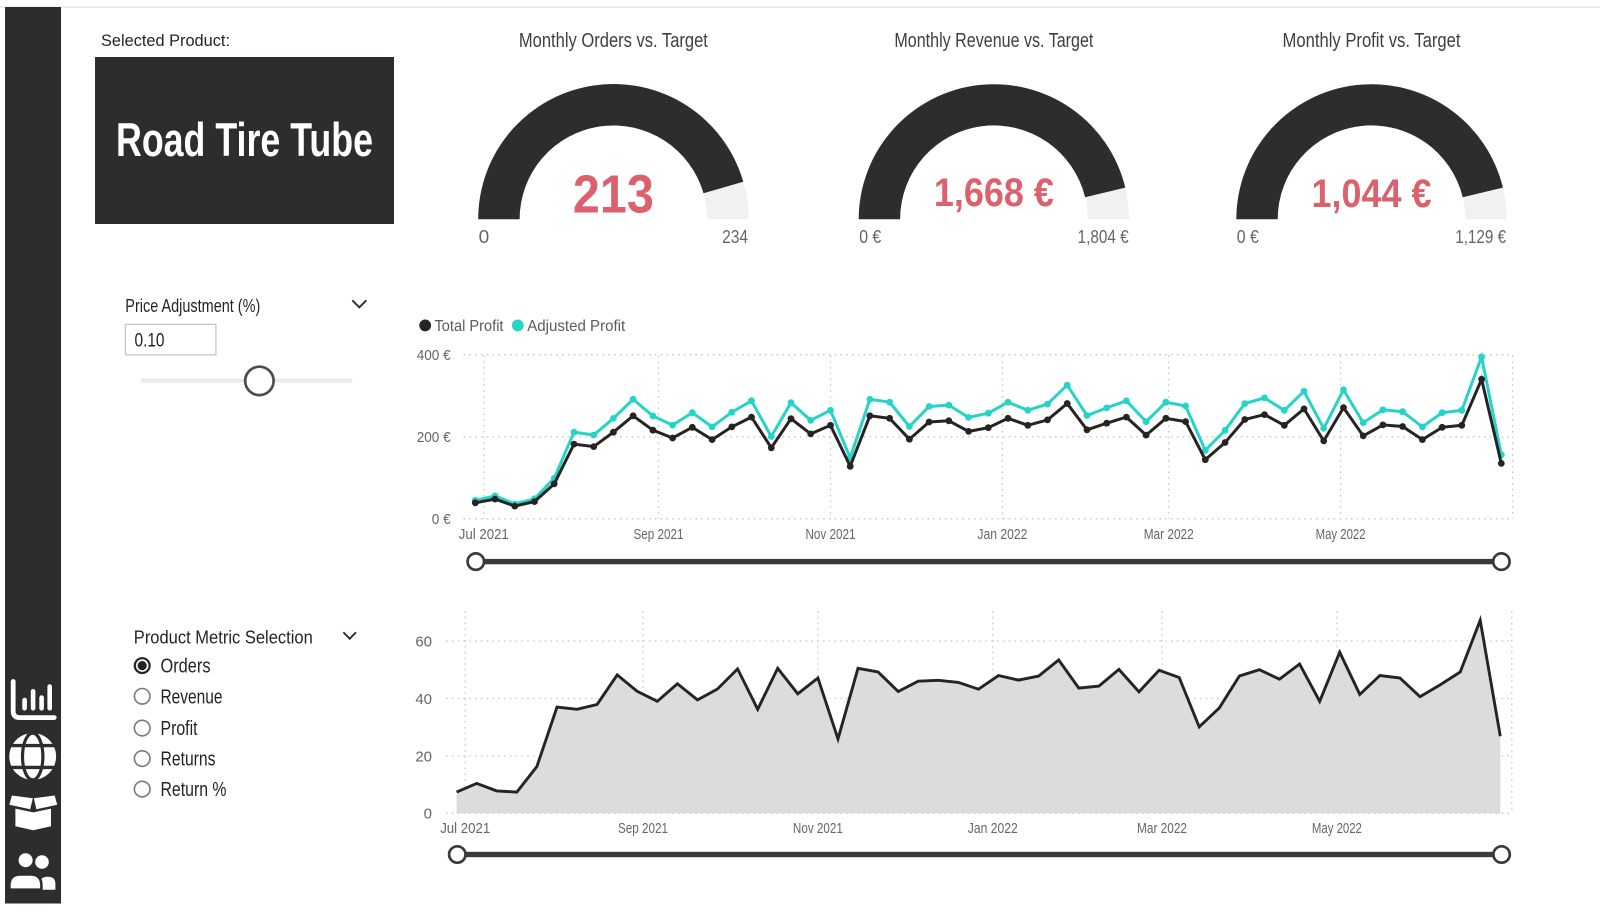 The width and height of the screenshot is (1600, 912). What do you see at coordinates (186, 667) in the screenshot?
I see `svg-text: Orders` at bounding box center [186, 667].